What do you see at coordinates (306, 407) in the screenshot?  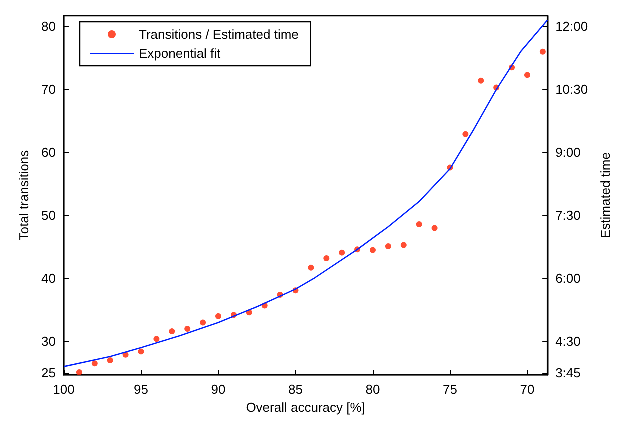 I see `x-axis-title: Overall accuracy [%]` at bounding box center [306, 407].